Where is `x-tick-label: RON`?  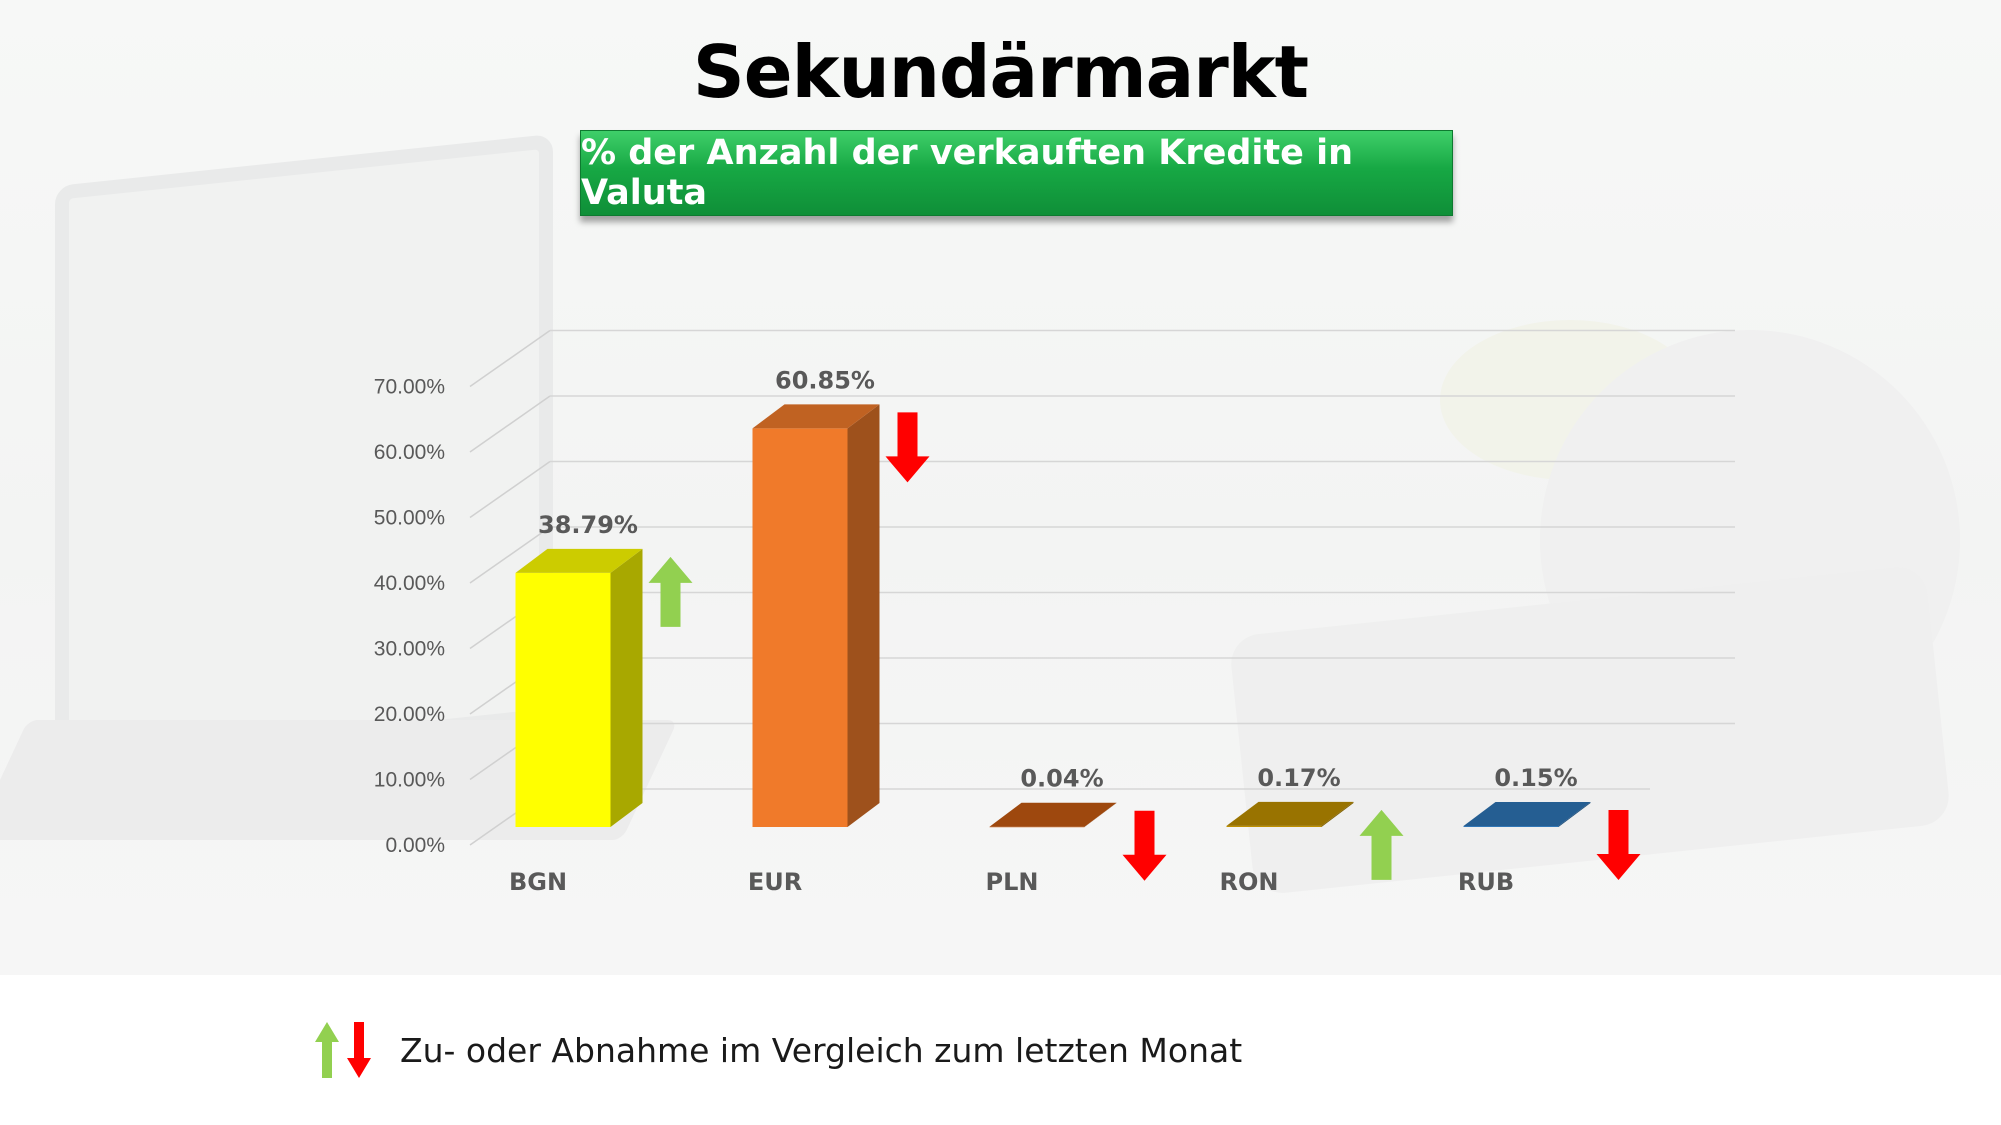 x-tick-label: RON is located at coordinates (1249, 882).